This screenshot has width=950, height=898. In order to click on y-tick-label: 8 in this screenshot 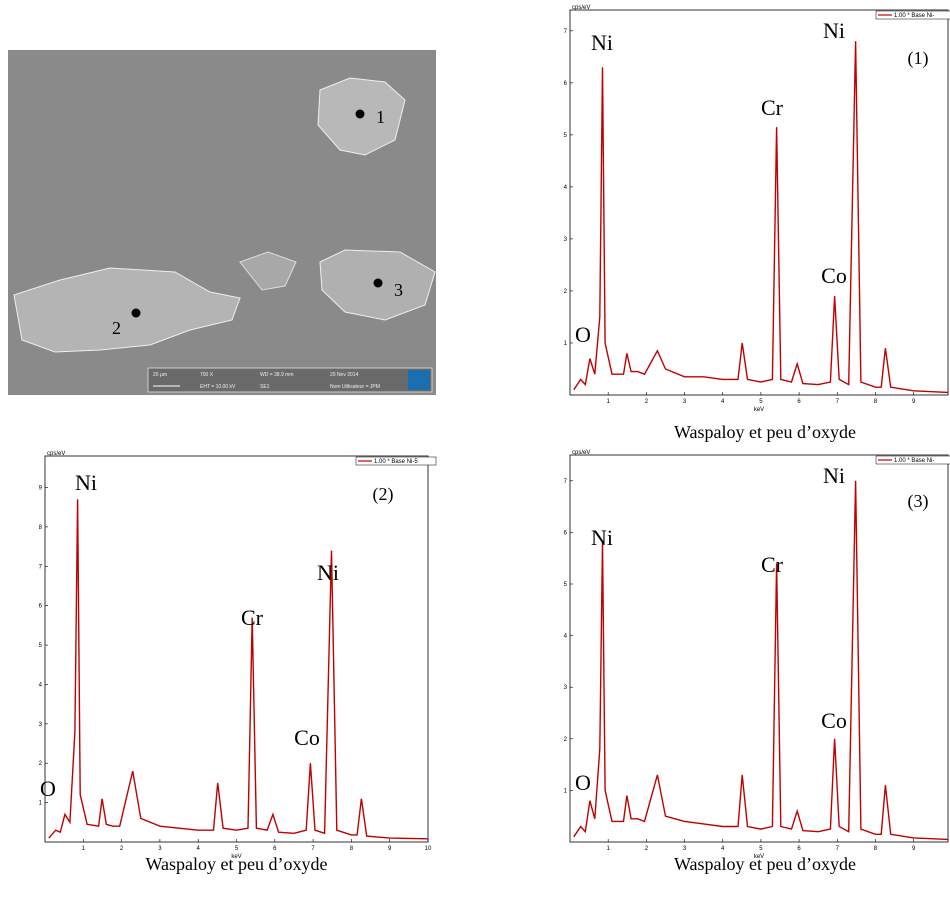, I will do `click(41, 528)`.